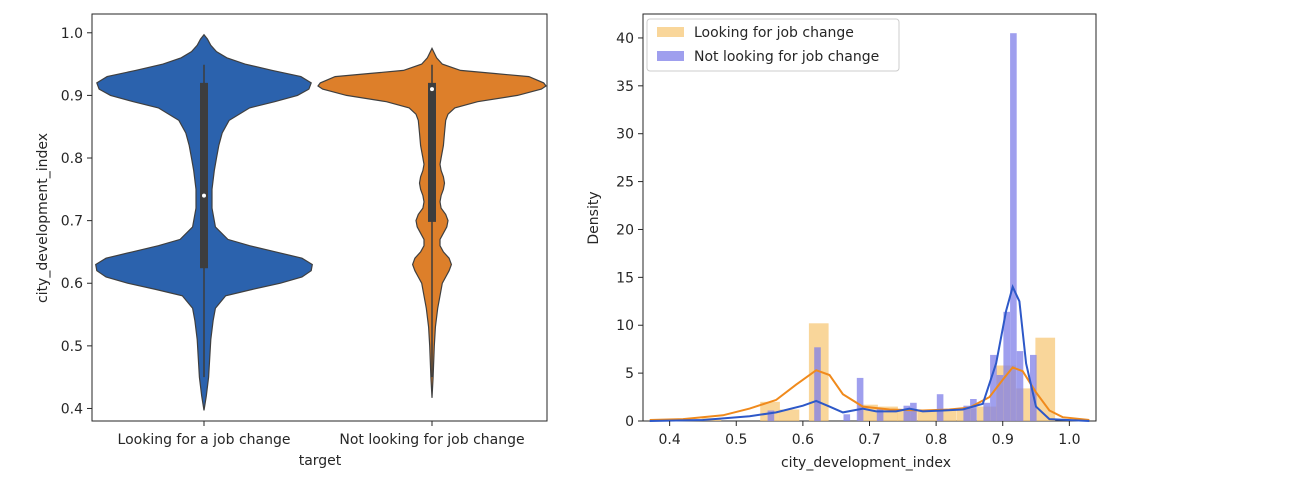 The height and width of the screenshot is (484, 1290). Describe the element at coordinates (629, 422) in the screenshot. I see `y-tick-label: 0` at that location.